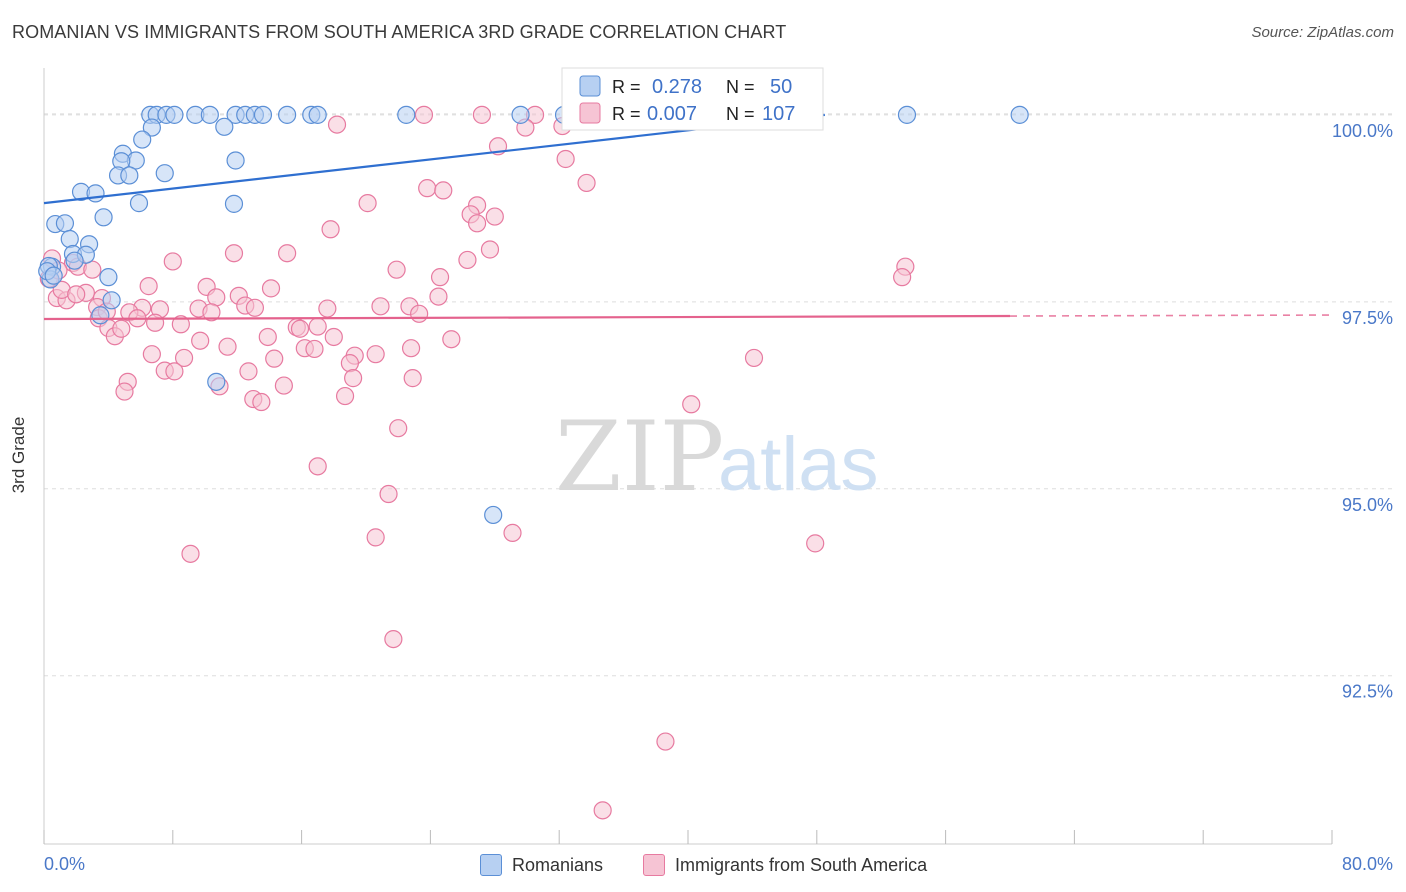 The height and width of the screenshot is (892, 1406). Describe the element at coordinates (590, 86) in the screenshot. I see `stats-swatch-romanians` at that location.